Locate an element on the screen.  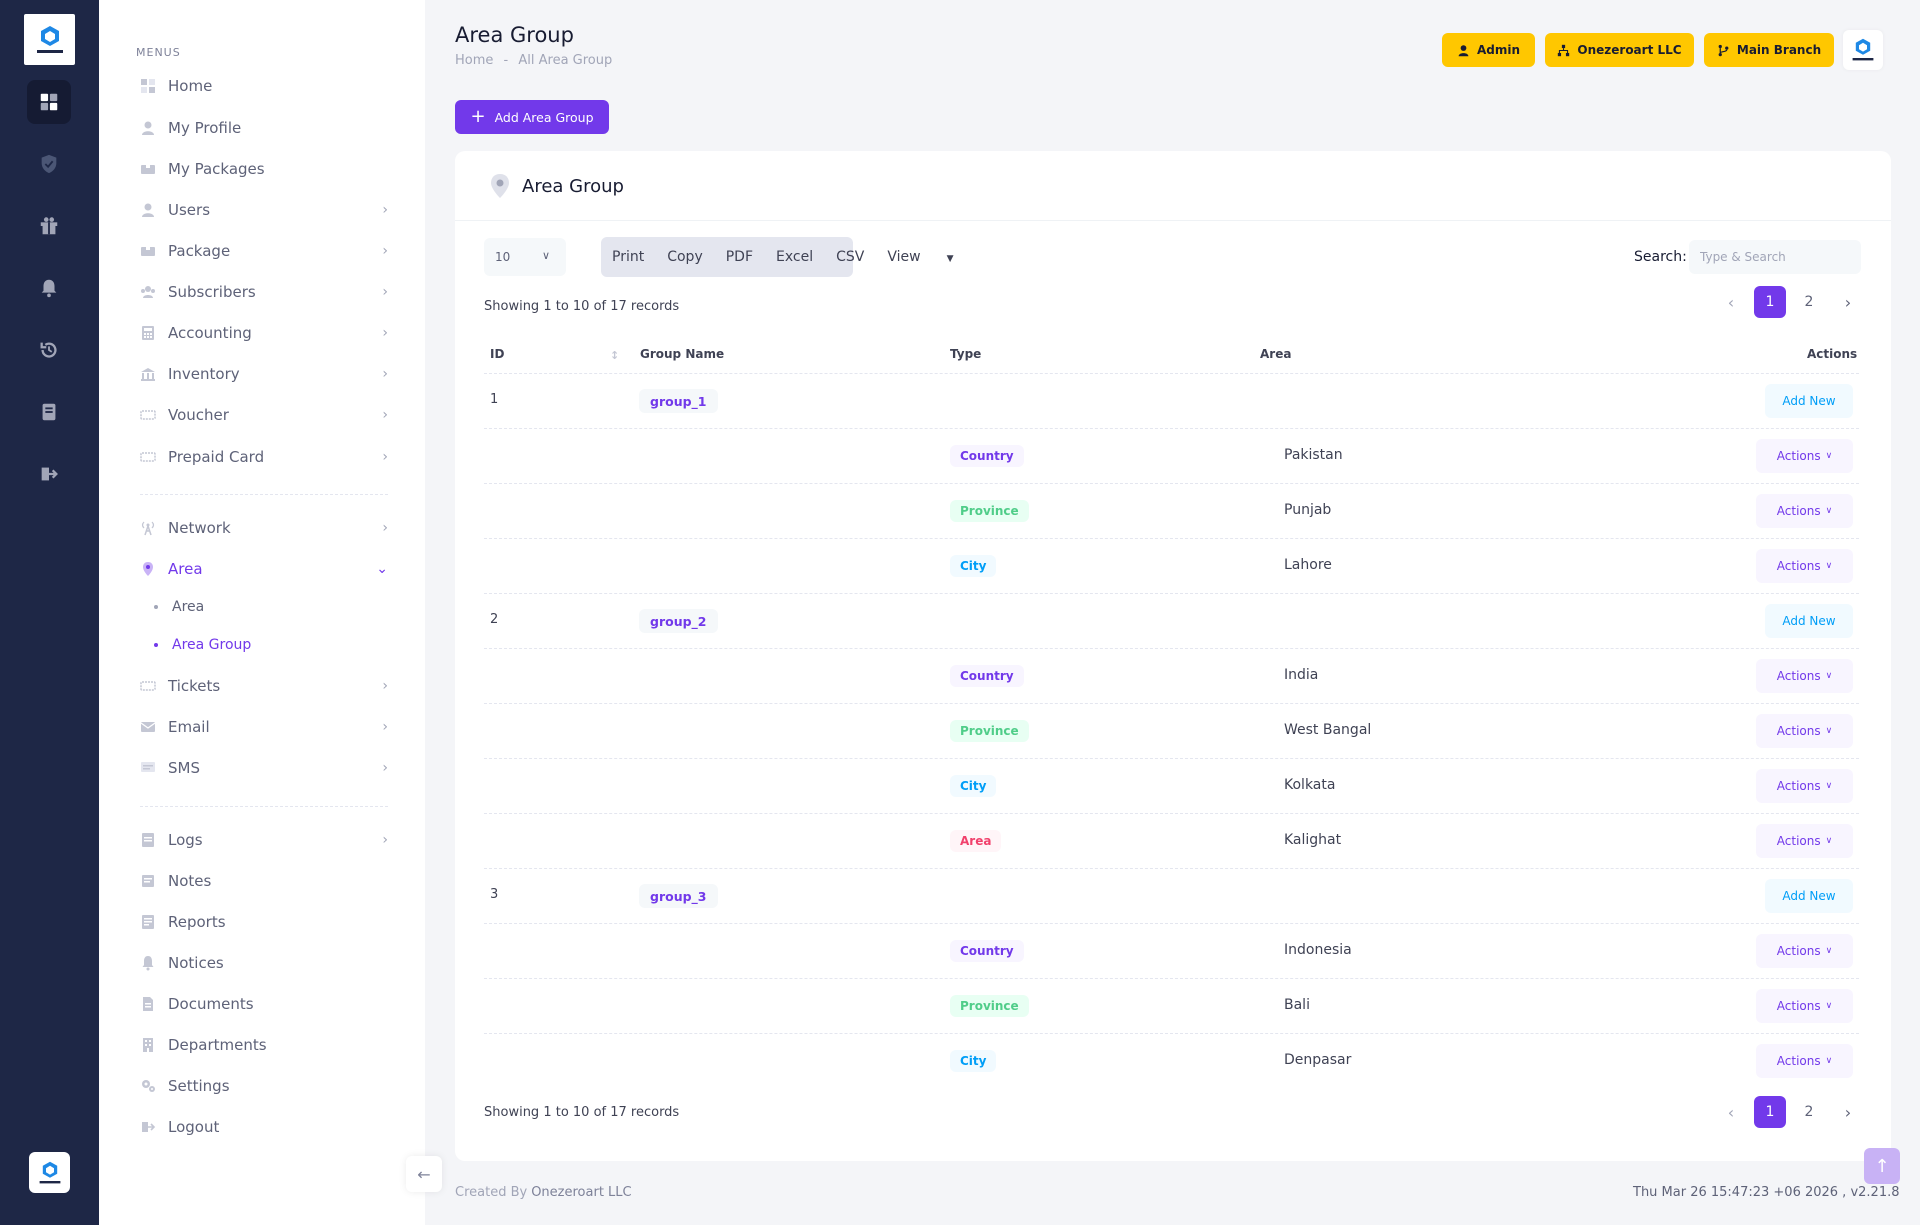
notifications-rail-button is located at coordinates (49, 288).